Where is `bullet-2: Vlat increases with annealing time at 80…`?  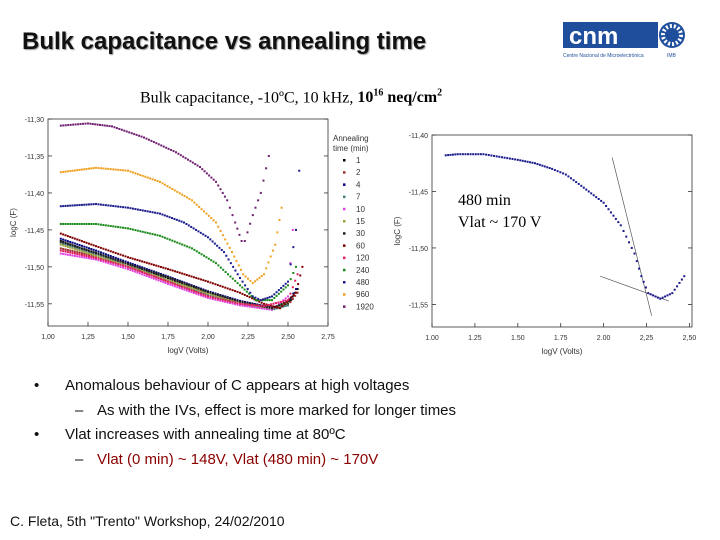
bullet-2: Vlat increases with annealing time at 80… is located at coordinates (205, 434).